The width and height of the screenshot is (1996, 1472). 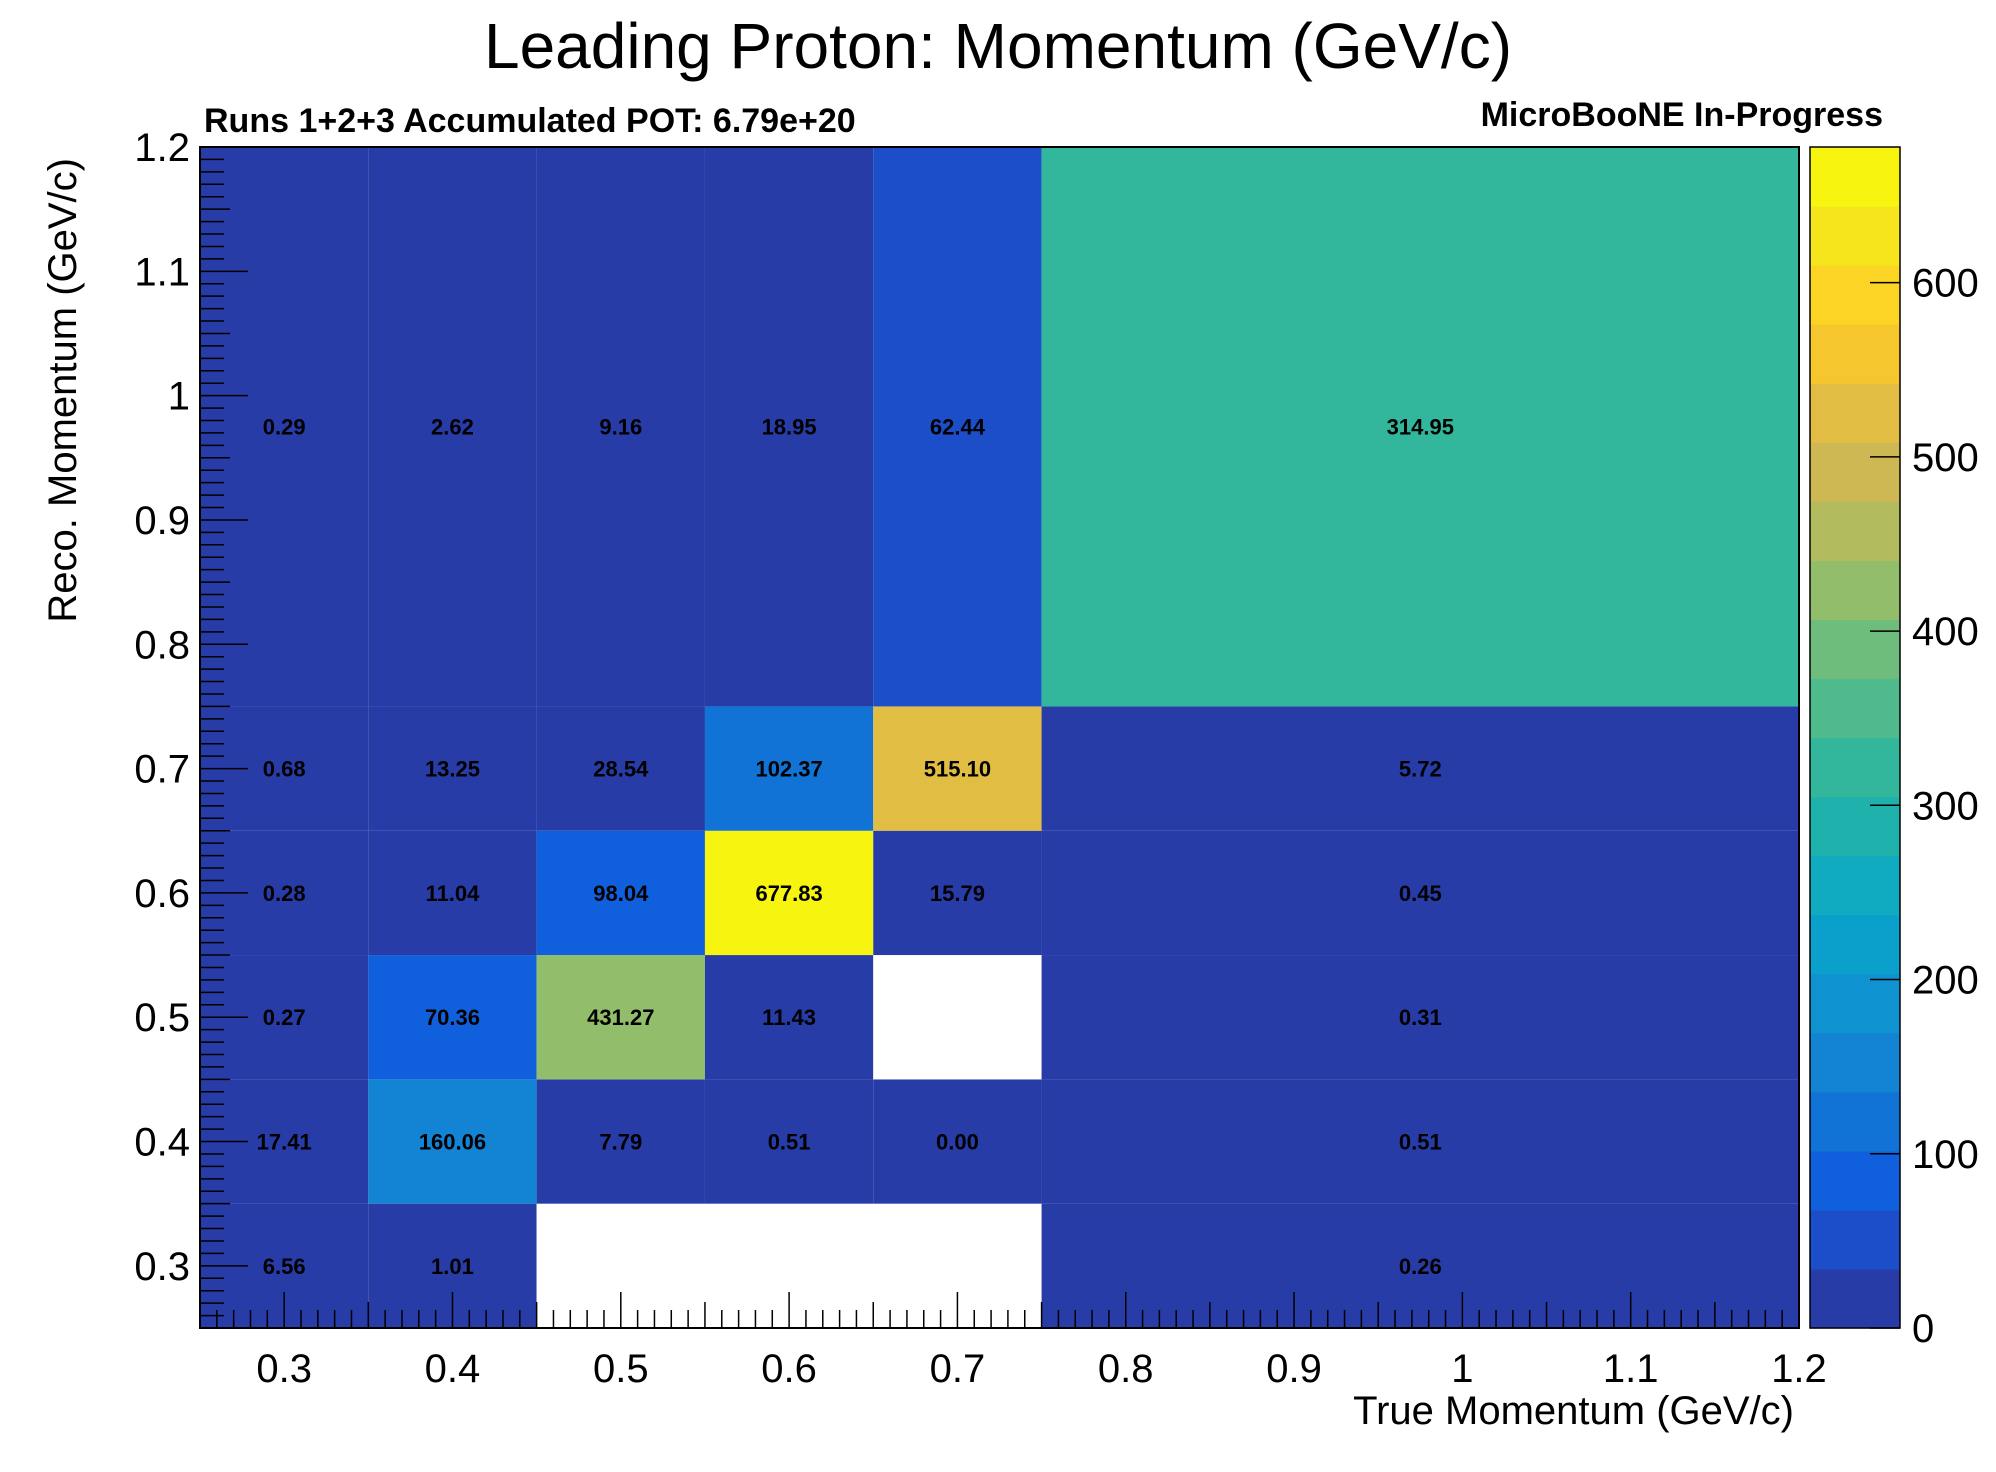 What do you see at coordinates (162, 1018) in the screenshot?
I see `y-tick-label: 0.5` at bounding box center [162, 1018].